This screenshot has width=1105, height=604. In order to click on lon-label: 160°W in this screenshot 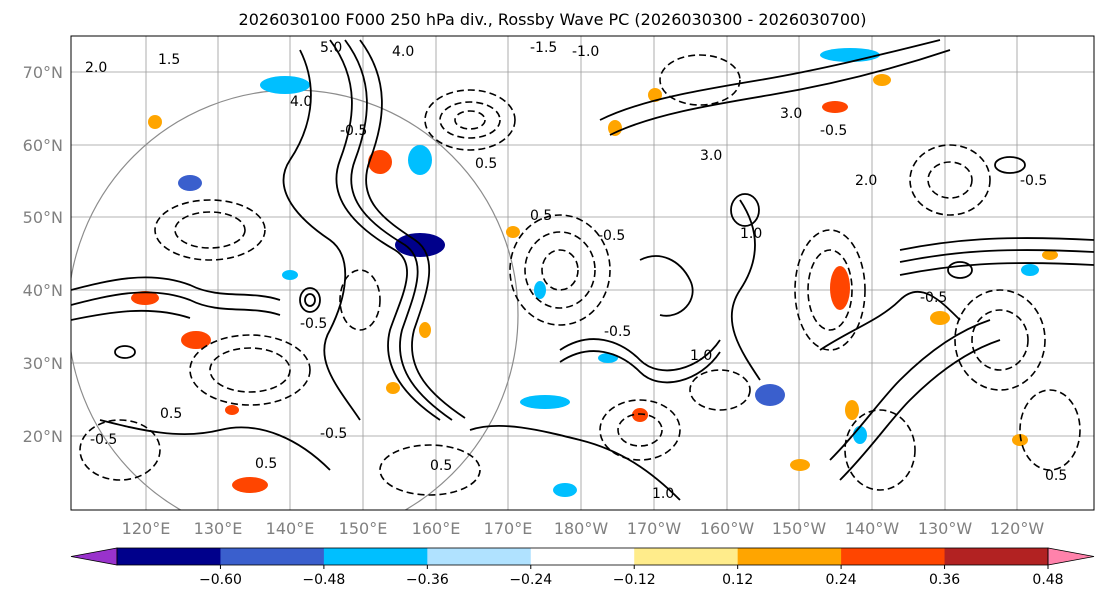, I will do `click(727, 528)`.